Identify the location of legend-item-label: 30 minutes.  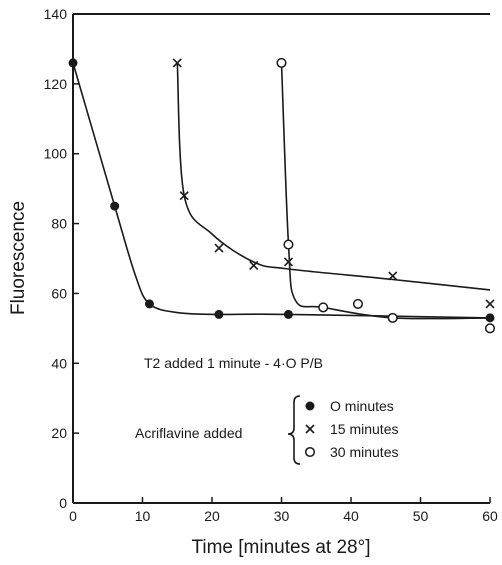
(364, 452).